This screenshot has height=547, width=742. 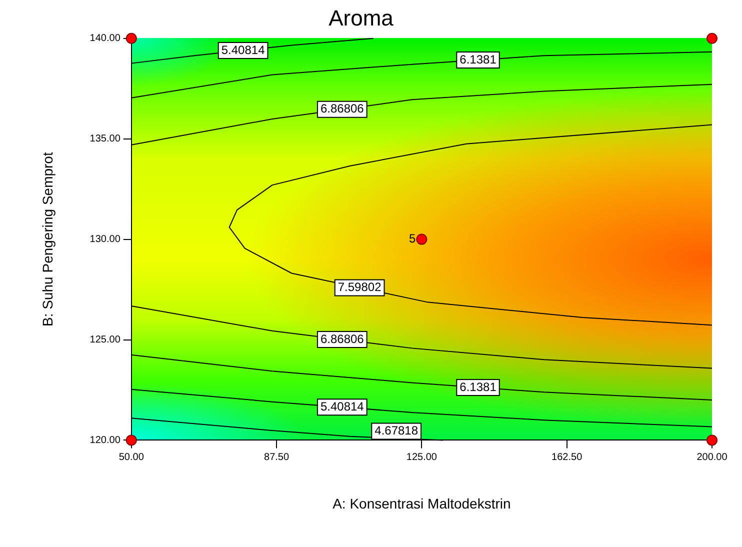 What do you see at coordinates (396, 431) in the screenshot?
I see `series-label: 4.67818` at bounding box center [396, 431].